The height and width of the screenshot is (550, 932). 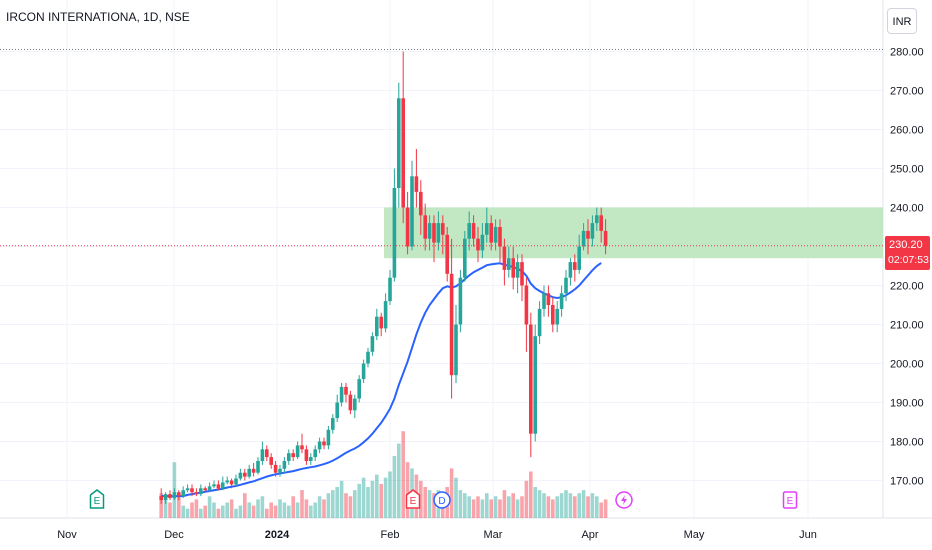 I want to click on x-tick-label: 2024, so click(x=277, y=535).